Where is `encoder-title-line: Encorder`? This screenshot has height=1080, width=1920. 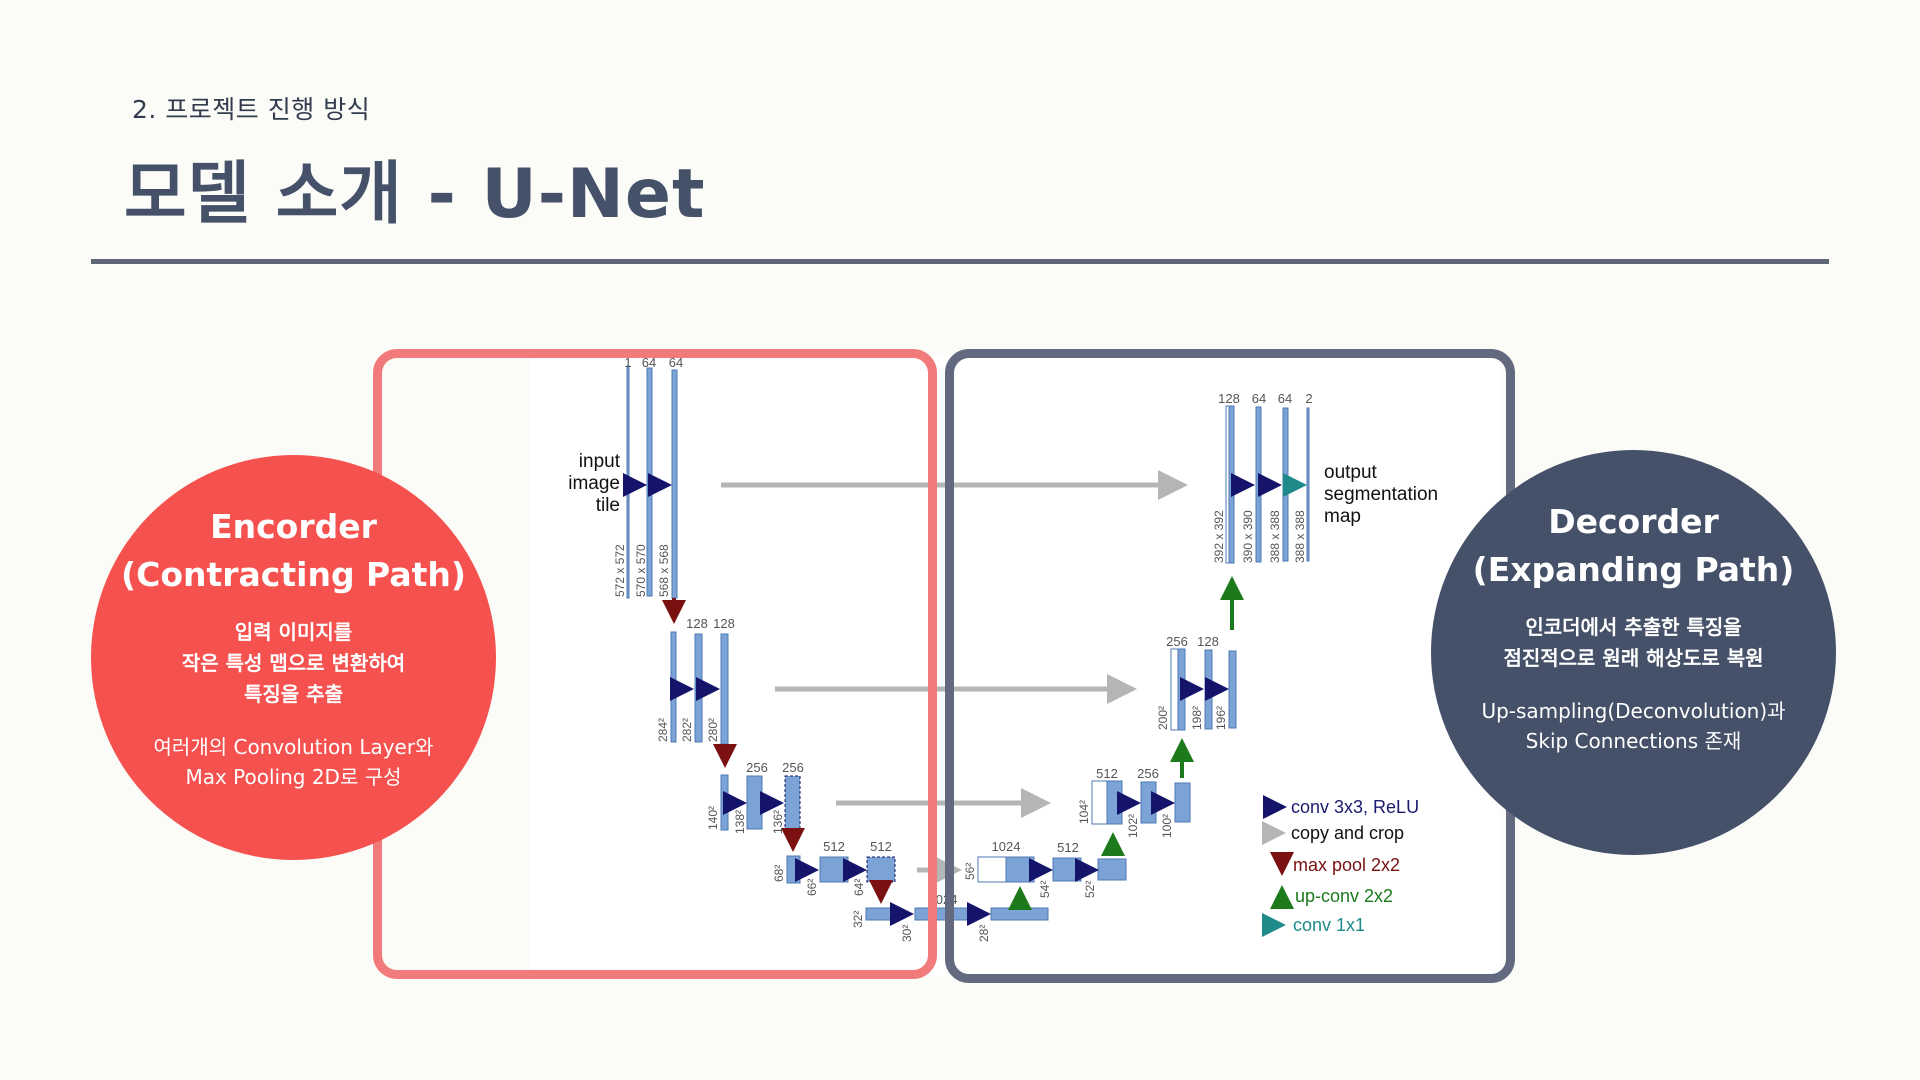 encoder-title-line: Encorder is located at coordinates (293, 526).